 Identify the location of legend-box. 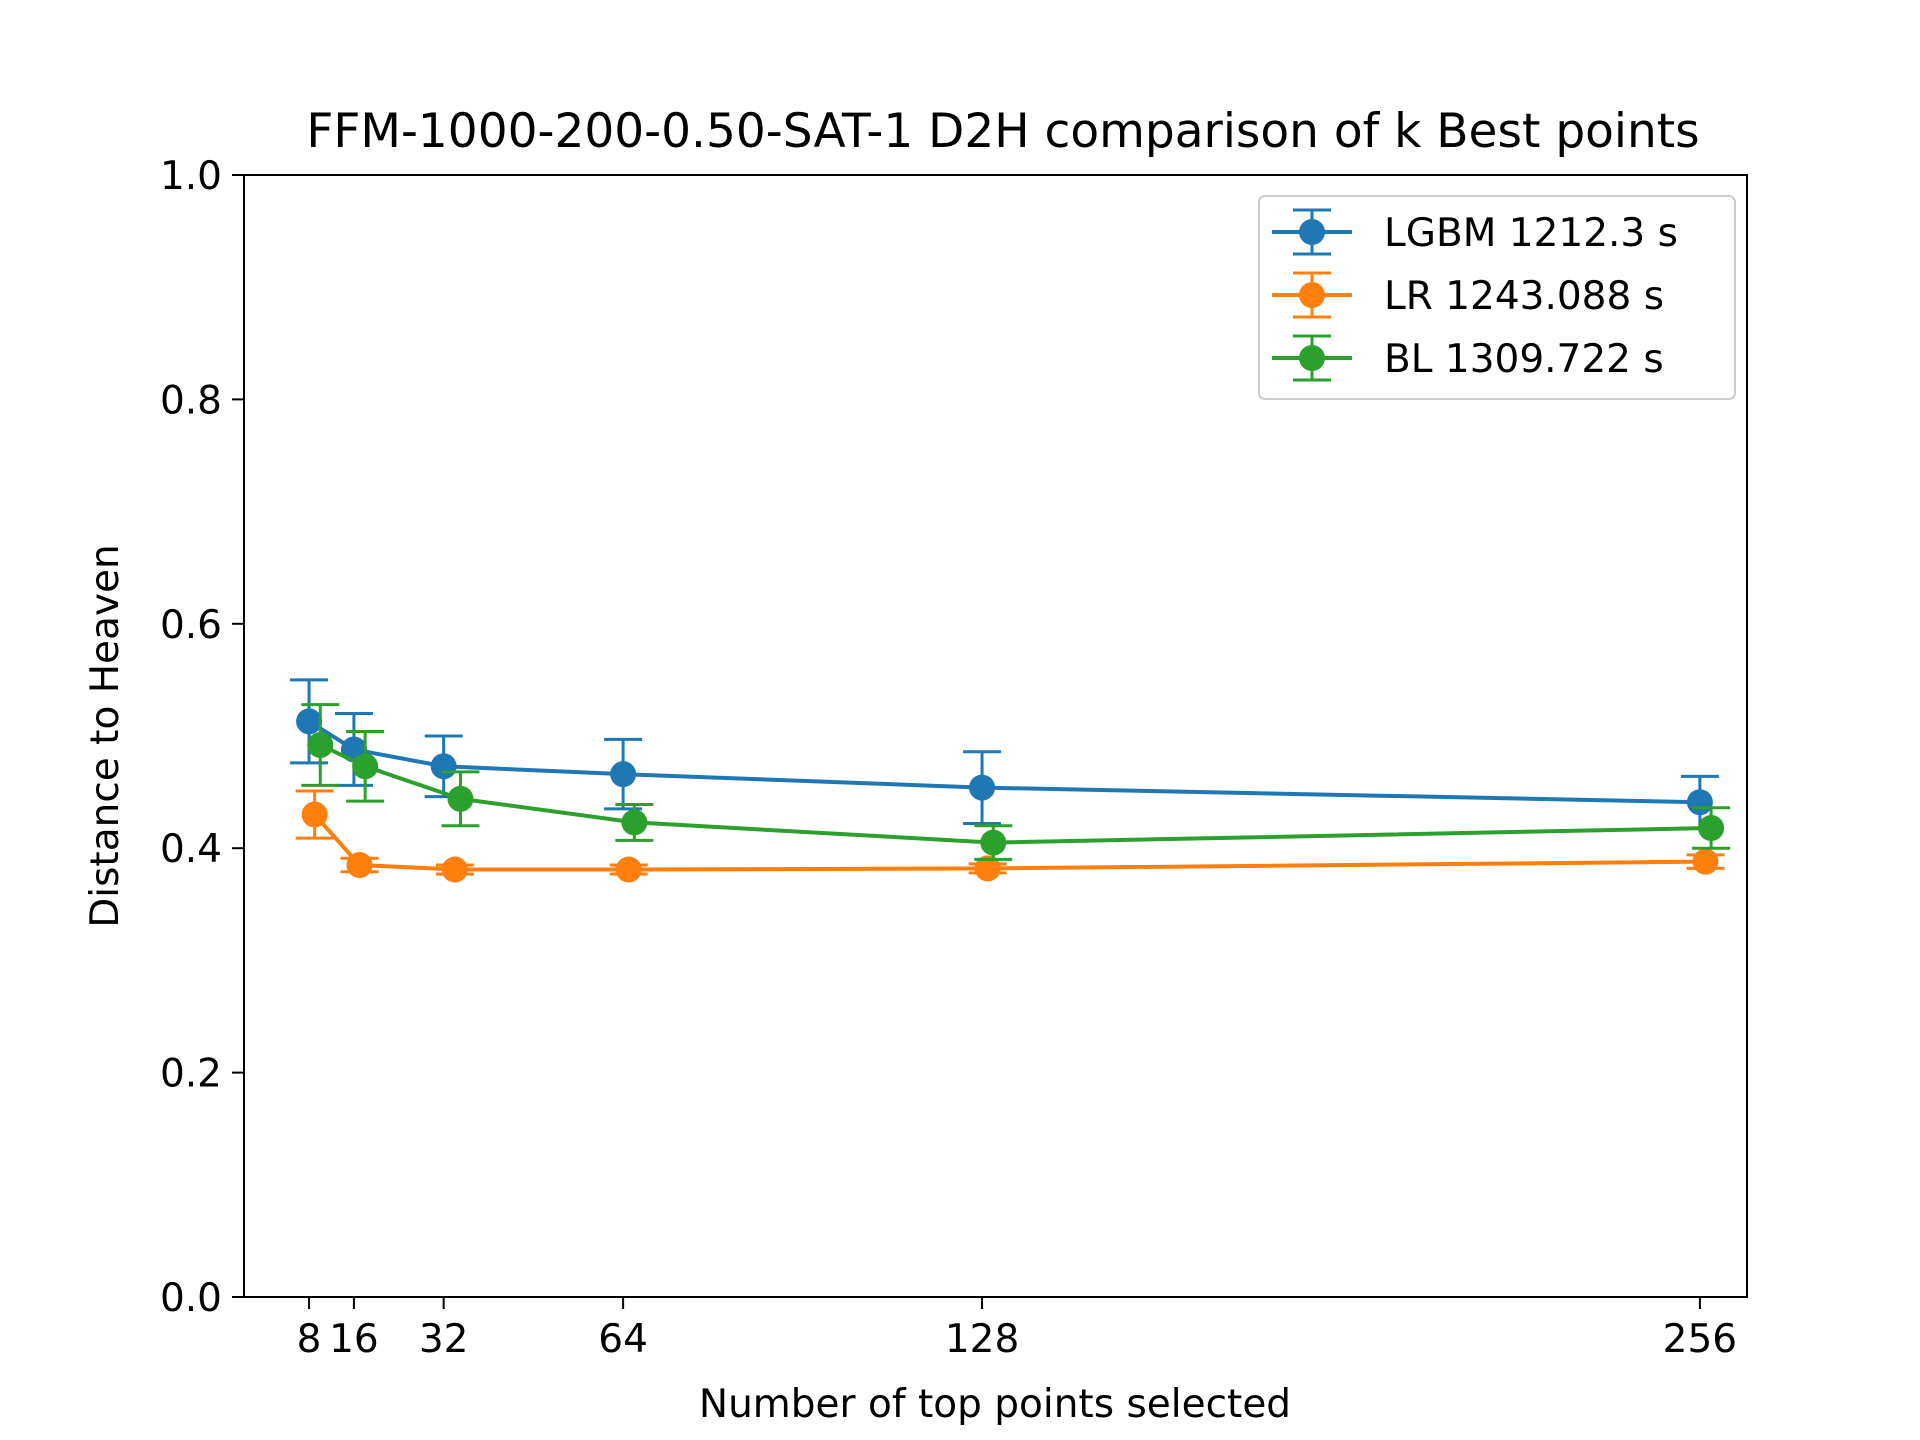
(1497, 297).